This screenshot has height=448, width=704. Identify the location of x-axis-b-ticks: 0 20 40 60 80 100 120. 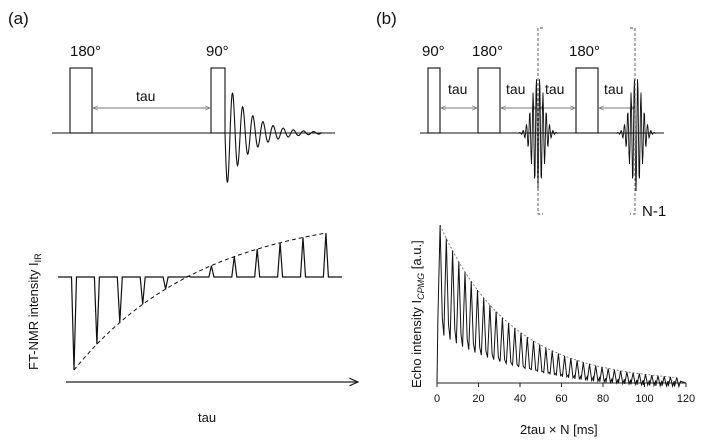
(564, 394).